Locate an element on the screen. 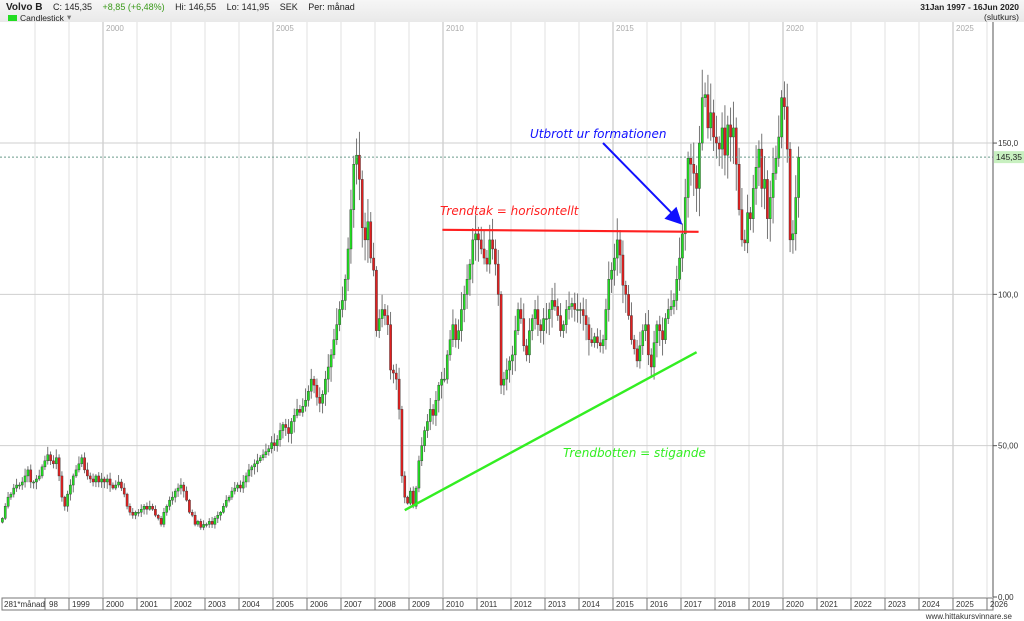 The width and height of the screenshot is (1024, 621). trend-bottom-line is located at coordinates (551, 431).